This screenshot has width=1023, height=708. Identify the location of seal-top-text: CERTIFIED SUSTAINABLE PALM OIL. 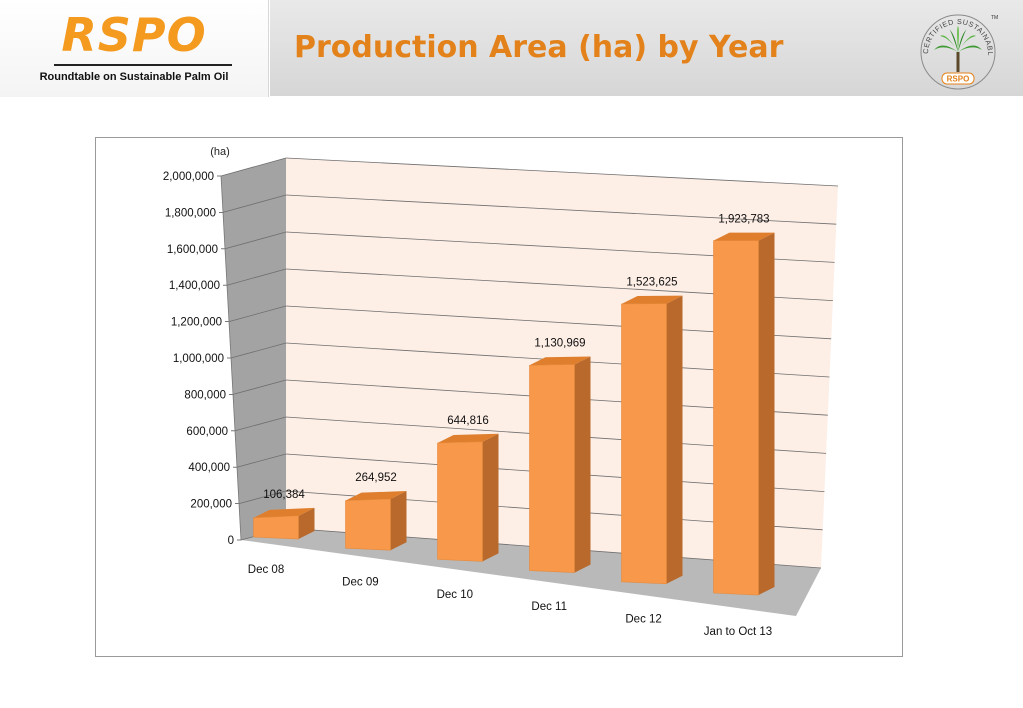
(956, 33).